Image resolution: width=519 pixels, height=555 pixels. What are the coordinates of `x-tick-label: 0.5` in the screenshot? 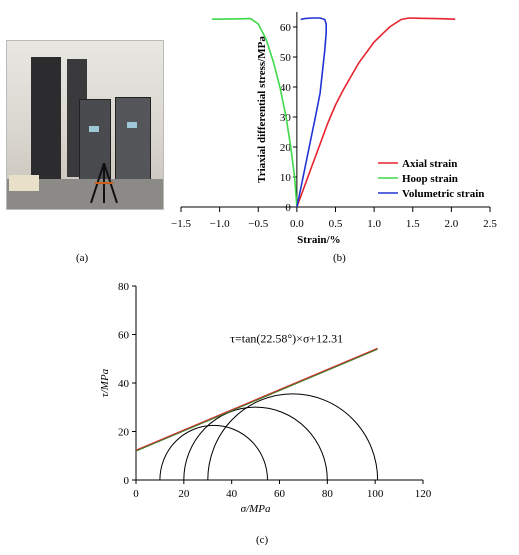 It's located at (336, 224).